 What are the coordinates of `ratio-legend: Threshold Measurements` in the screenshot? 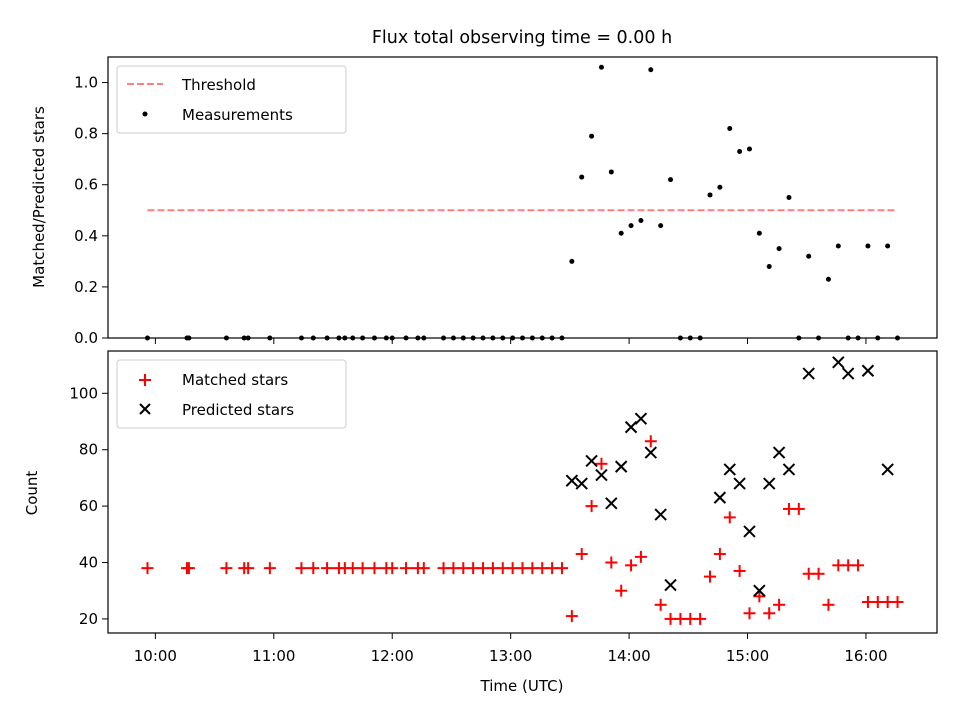 It's located at (231, 99).